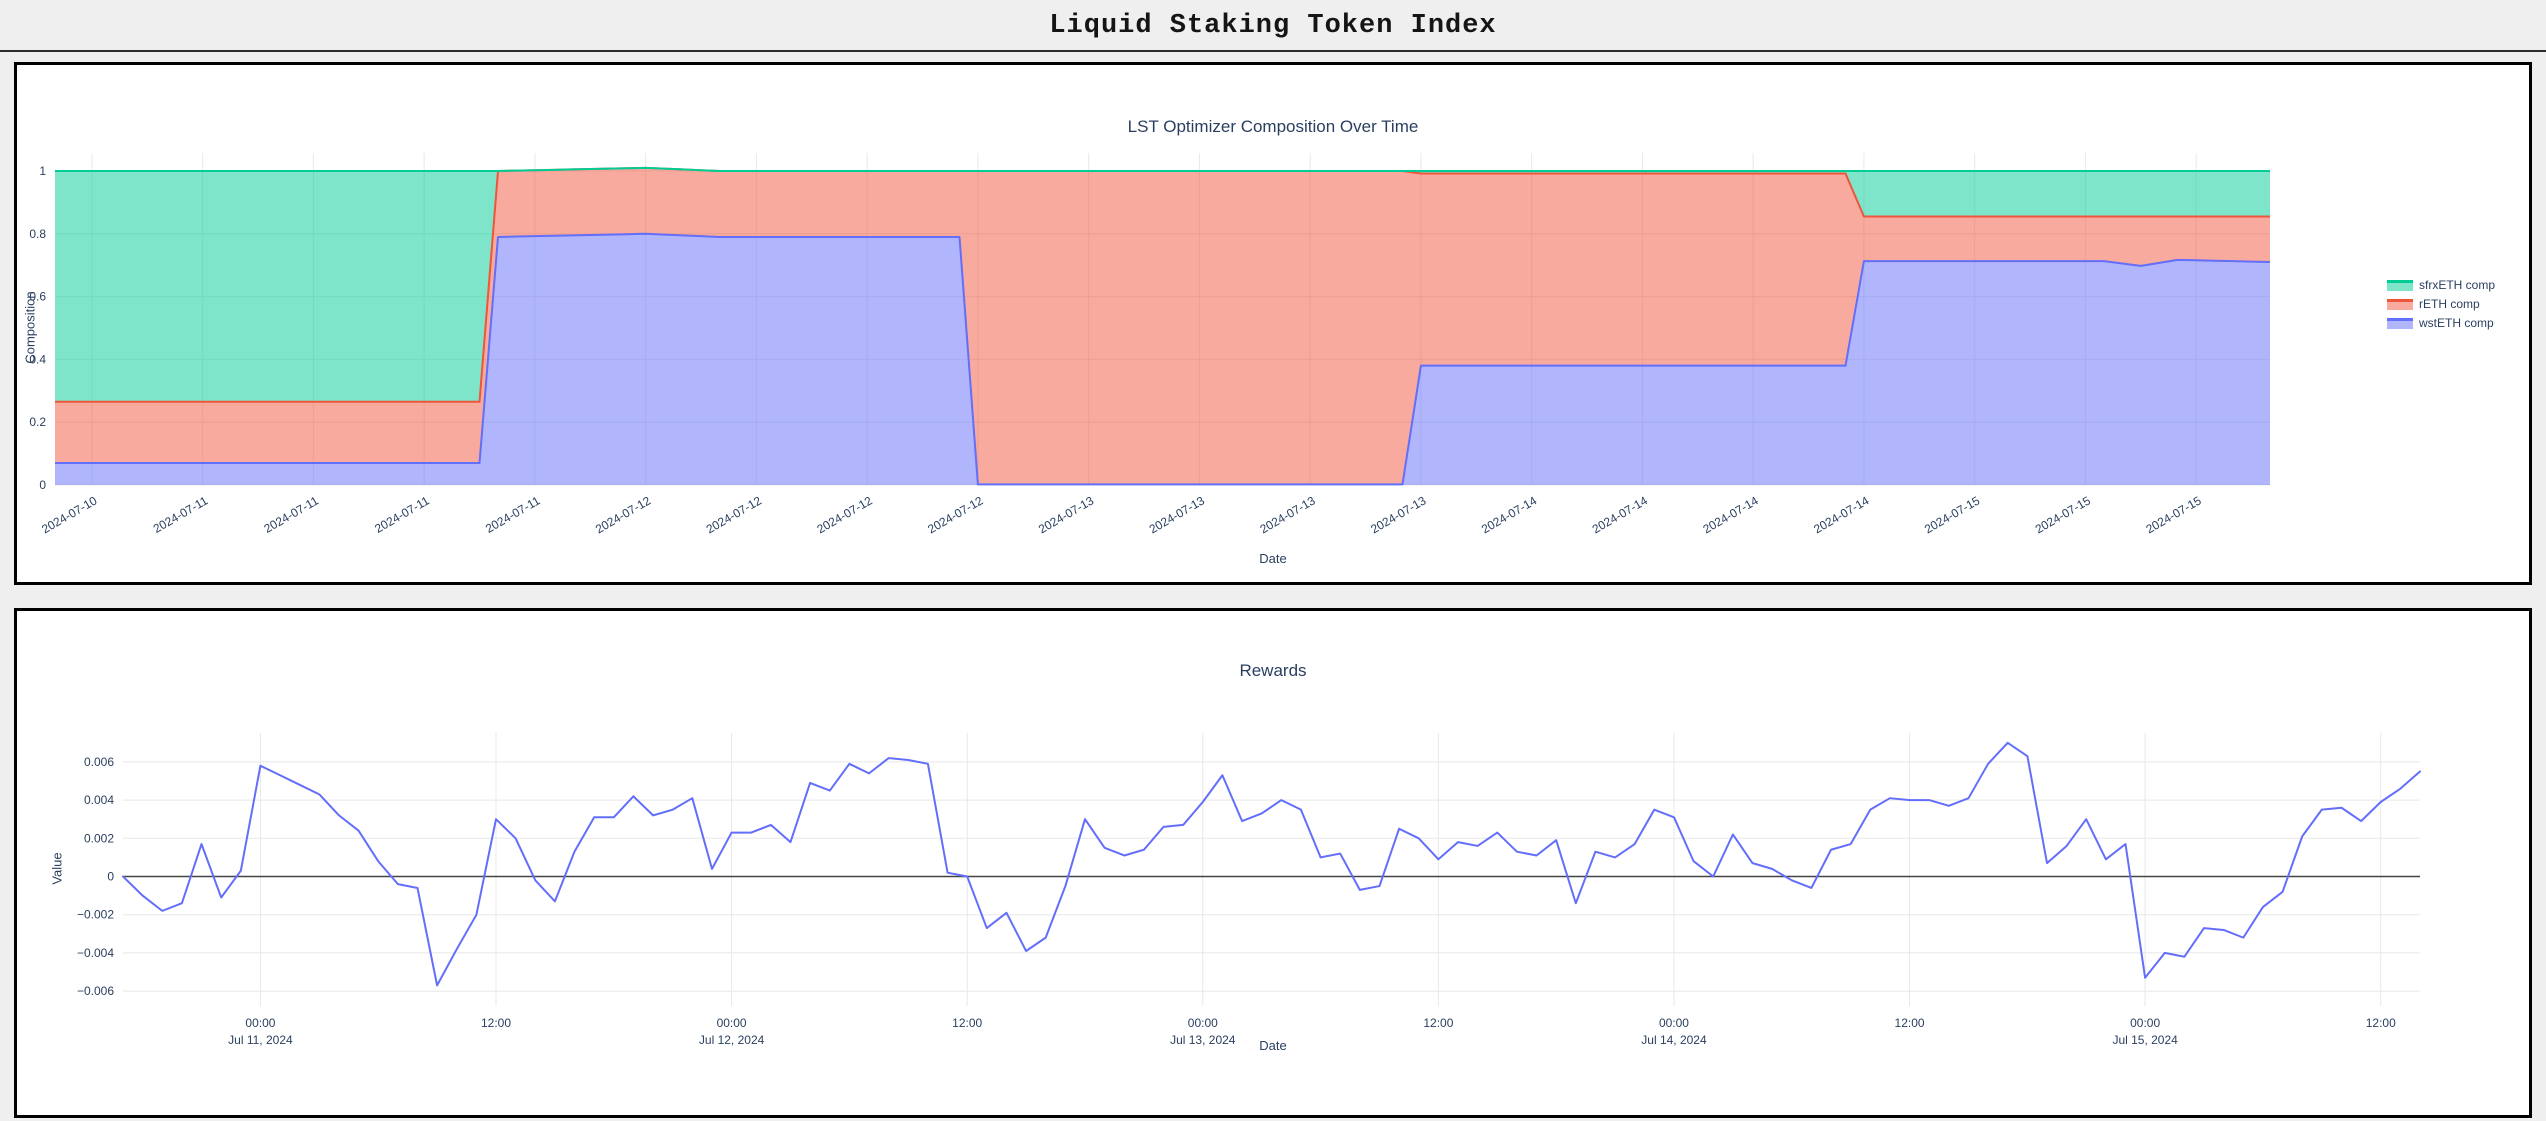 This screenshot has width=2546, height=1121. I want to click on legend: sfrxETH comp rETH comp wstETH comp, so click(2441, 304).